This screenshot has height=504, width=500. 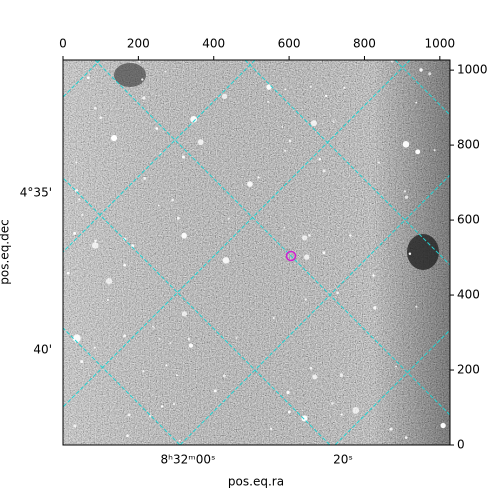 I want to click on y-axis-label: pos.eq.dec, so click(x=6, y=251).